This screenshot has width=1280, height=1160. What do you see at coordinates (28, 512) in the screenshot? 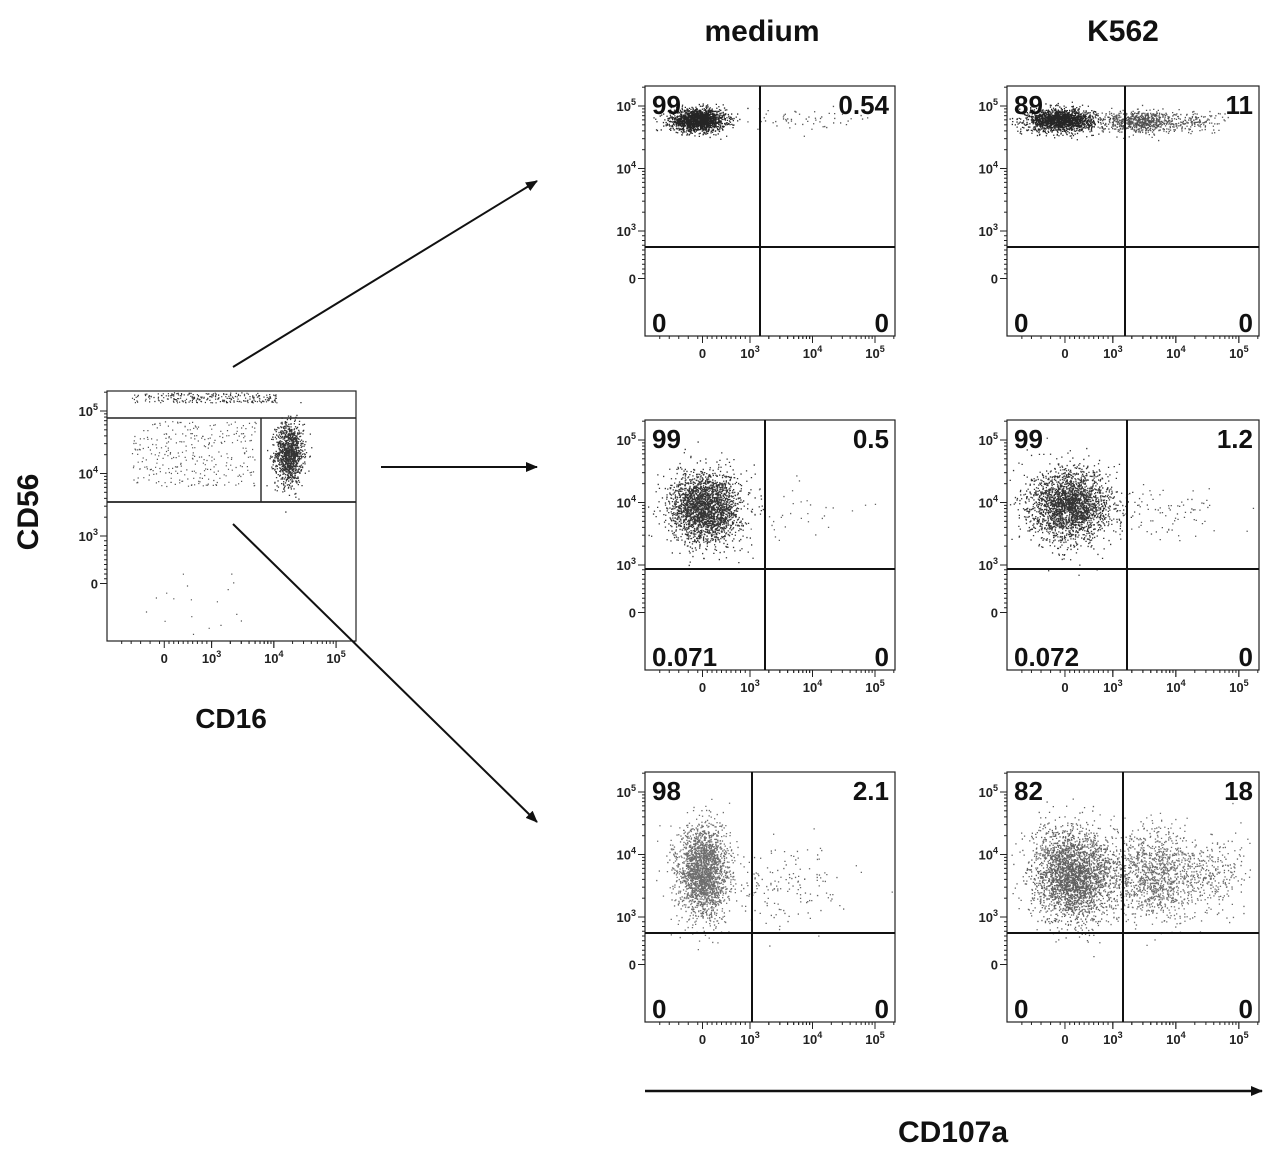
I see `y-axis-label: CD56` at bounding box center [28, 512].